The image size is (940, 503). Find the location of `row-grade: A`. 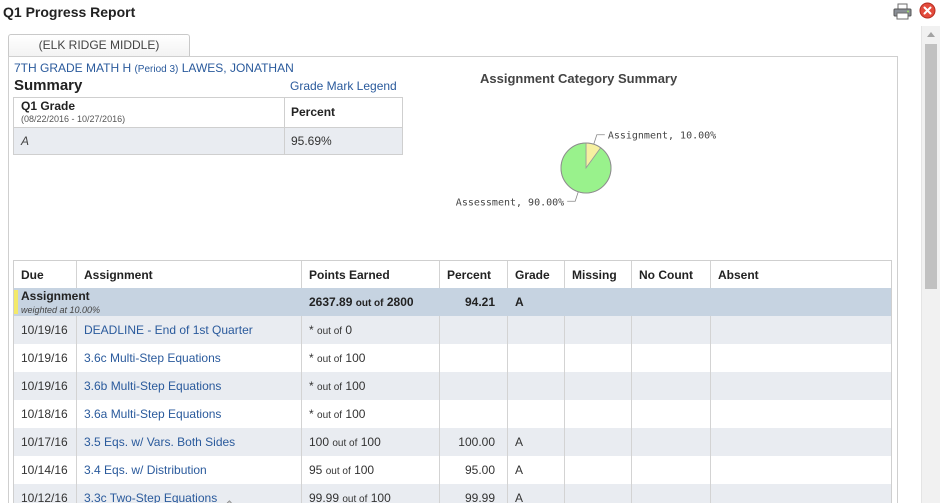

row-grade: A is located at coordinates (536, 493).